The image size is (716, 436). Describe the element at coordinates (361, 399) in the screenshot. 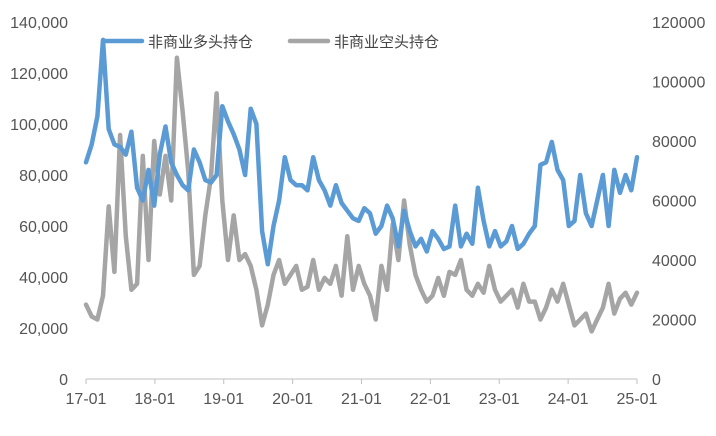

I see `x-tick-label: 21-01` at that location.